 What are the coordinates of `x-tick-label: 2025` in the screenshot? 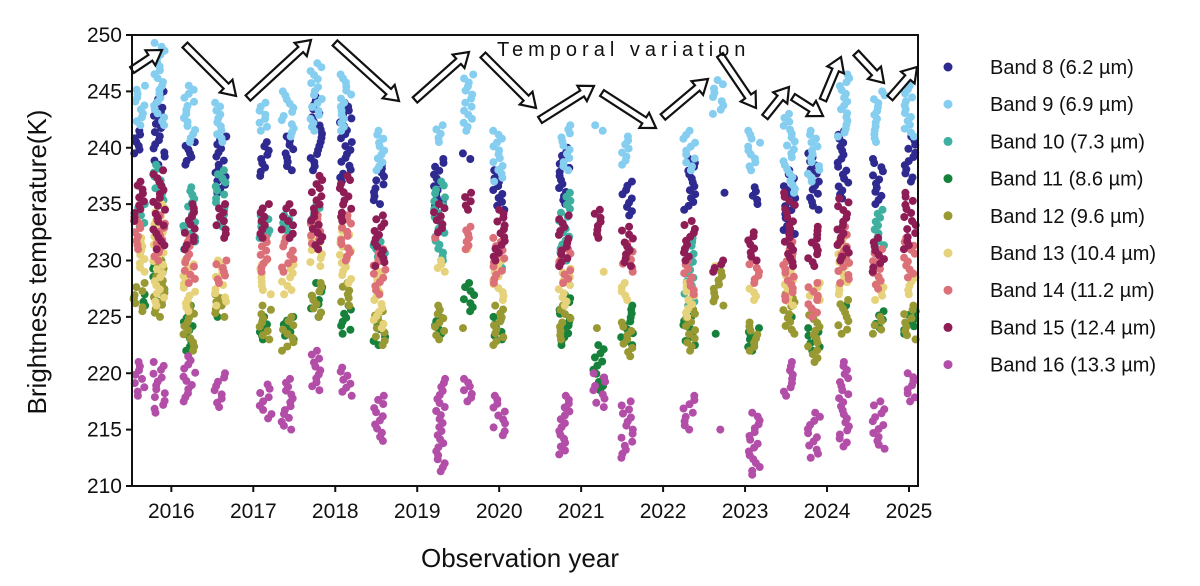 It's located at (909, 511).